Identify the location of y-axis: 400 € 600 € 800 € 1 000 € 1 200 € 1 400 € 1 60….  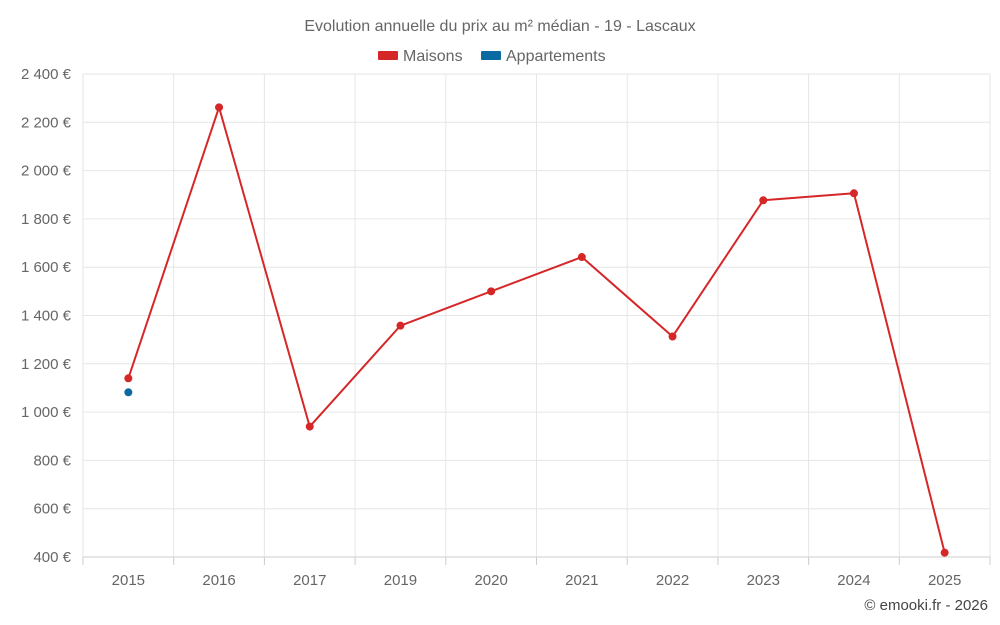
(46, 316).